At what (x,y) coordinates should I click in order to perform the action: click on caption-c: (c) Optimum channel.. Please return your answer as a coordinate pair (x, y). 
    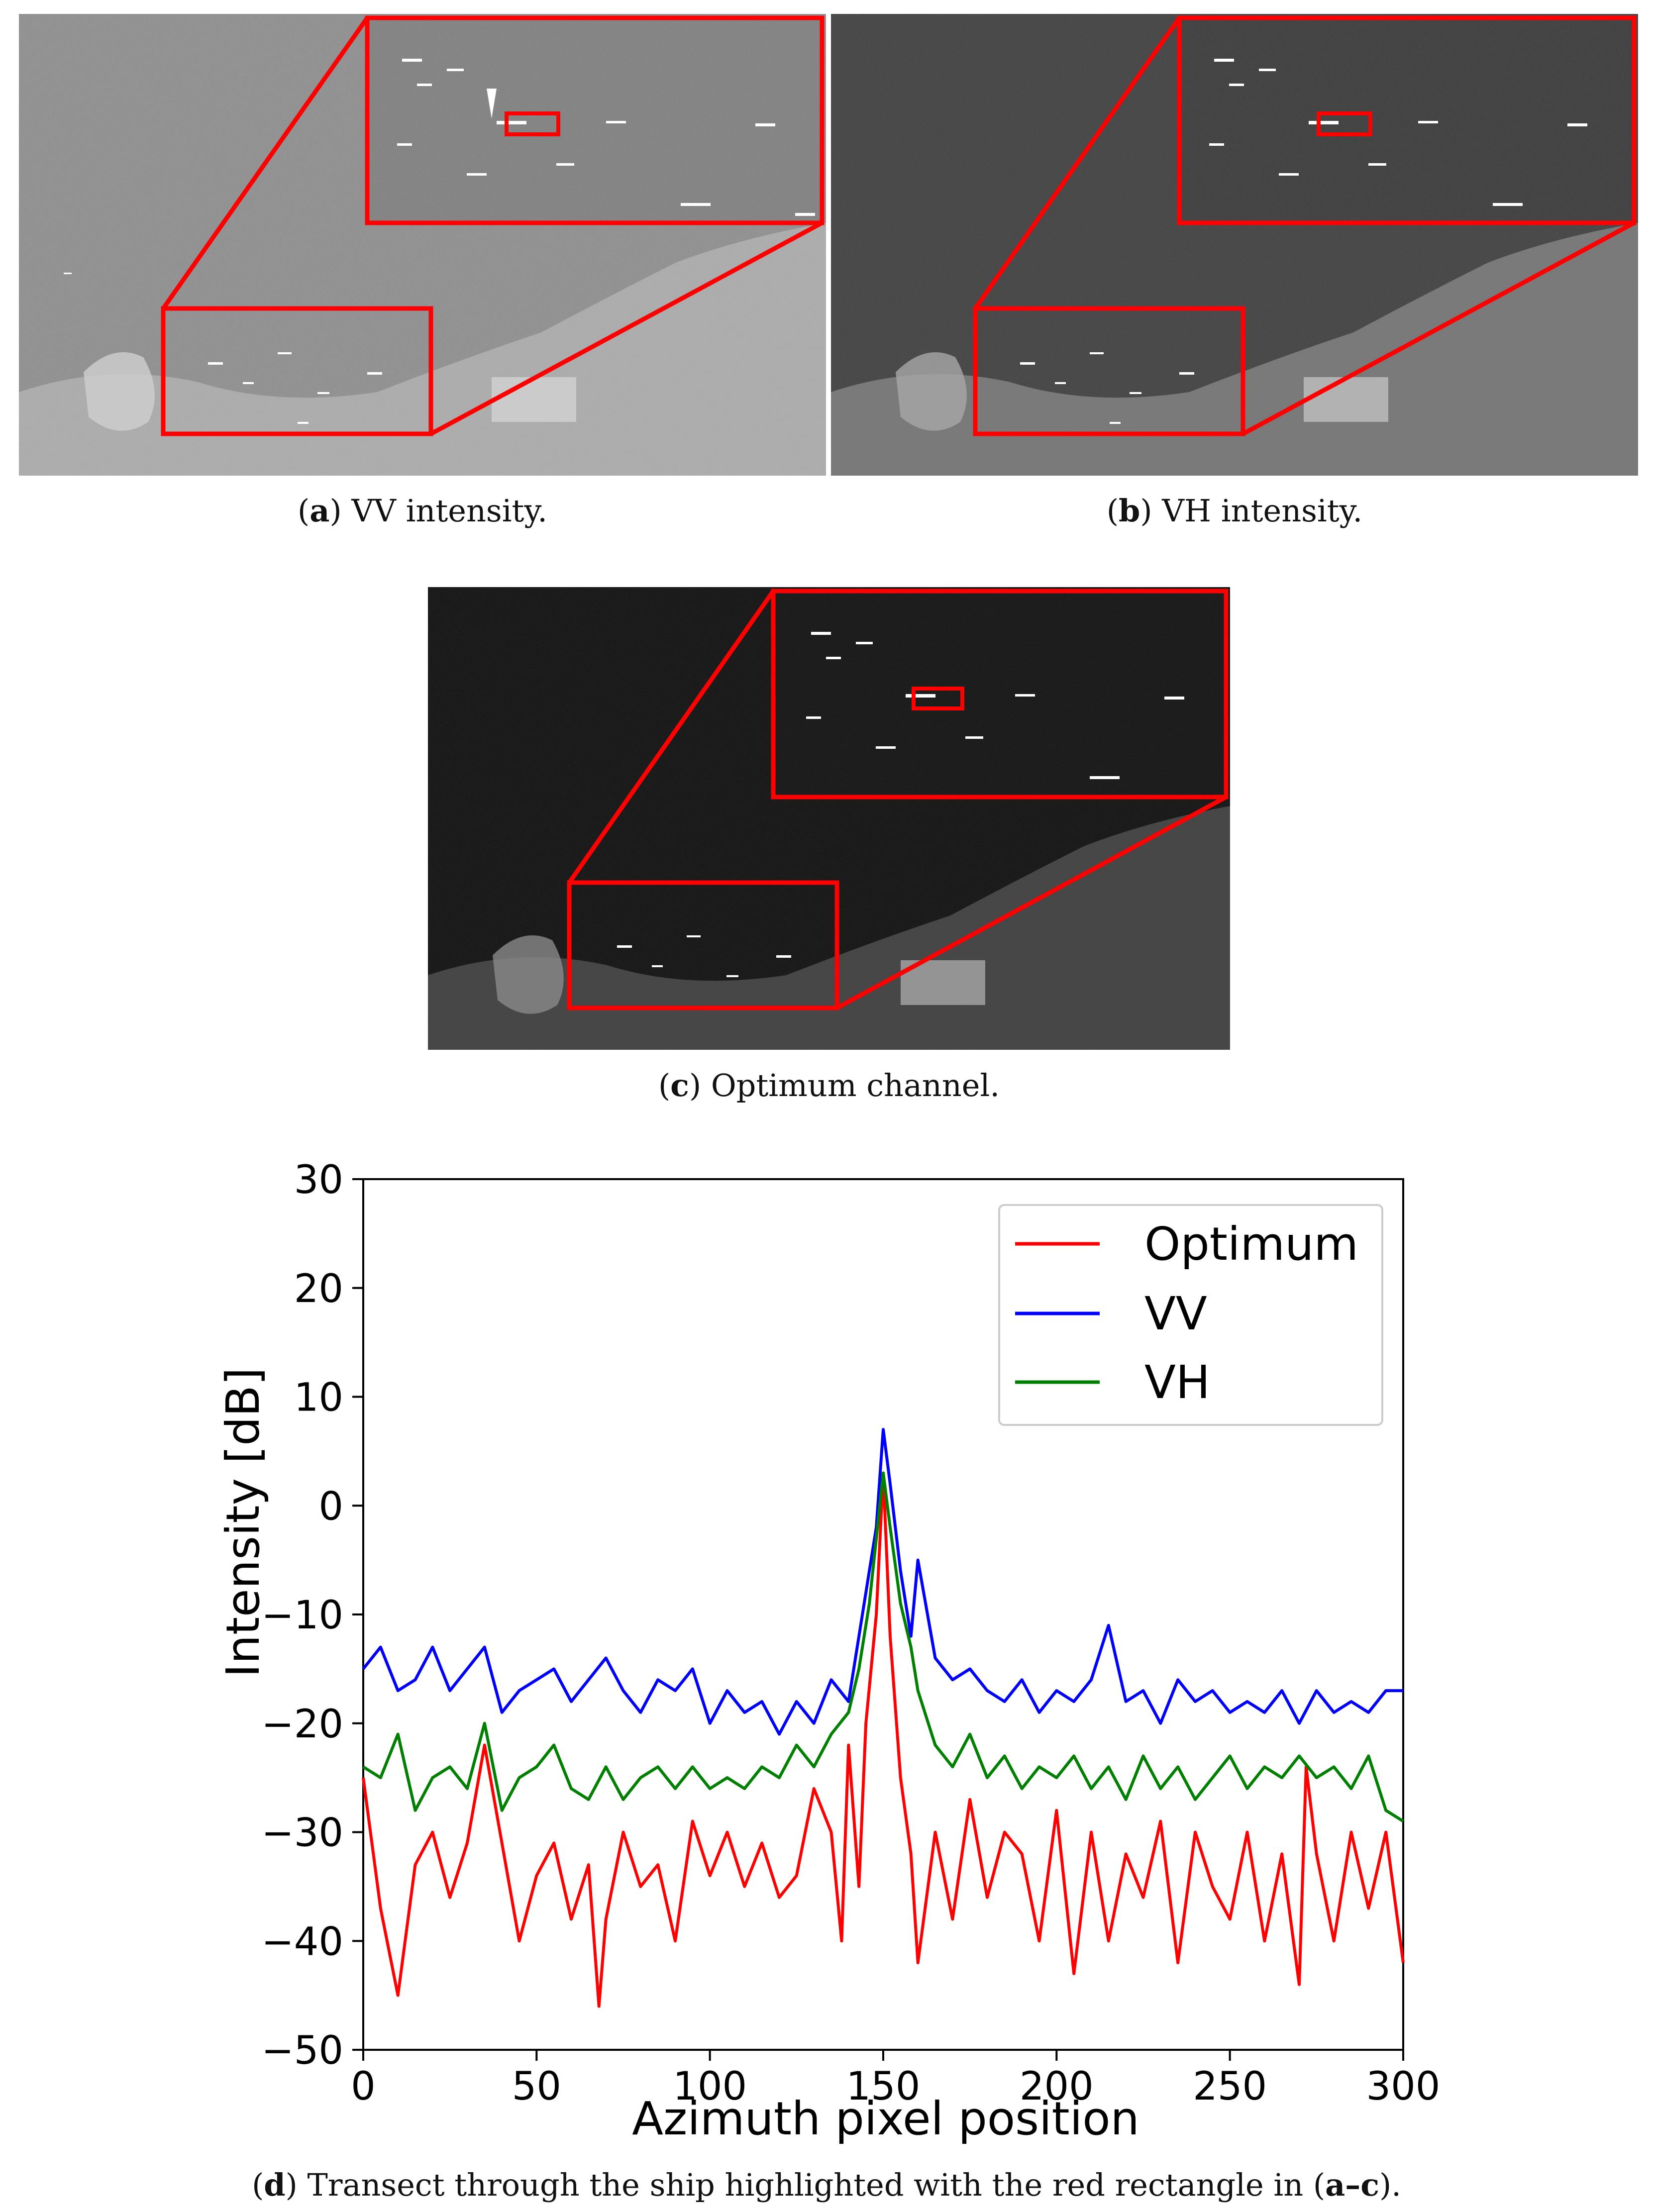
    Looking at the image, I should click on (829, 1085).